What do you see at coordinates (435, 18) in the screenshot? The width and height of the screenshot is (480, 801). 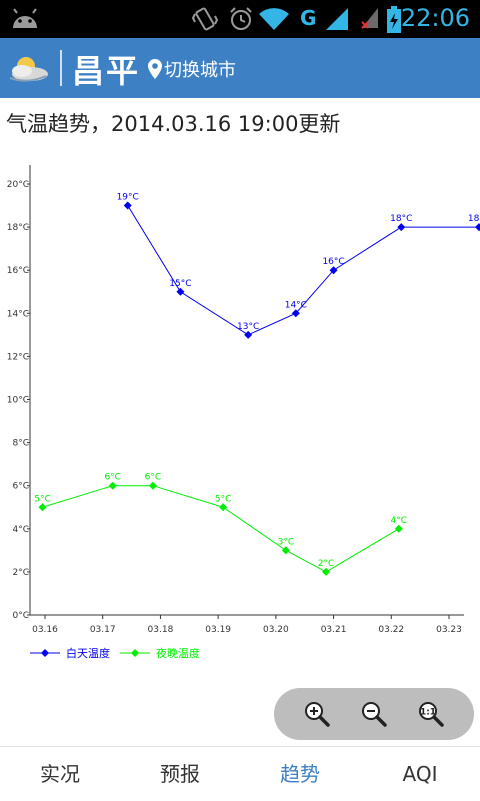 I see `clock: 22:06` at bounding box center [435, 18].